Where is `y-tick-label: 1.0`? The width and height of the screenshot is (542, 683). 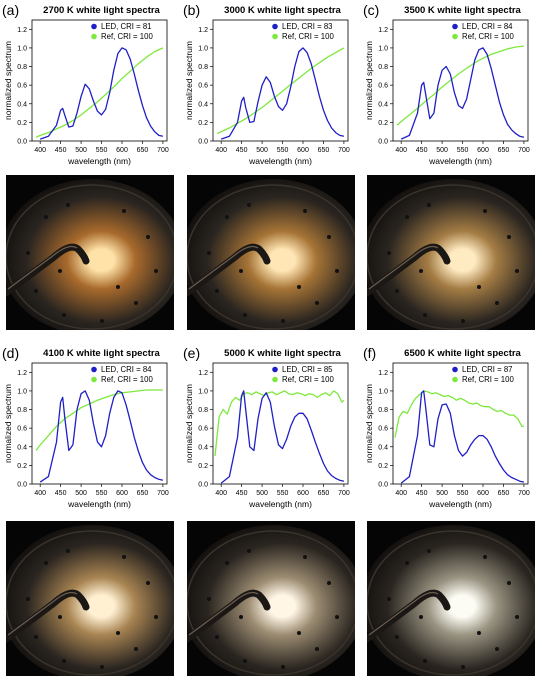
y-tick-label: 1.0 is located at coordinates (383, 48).